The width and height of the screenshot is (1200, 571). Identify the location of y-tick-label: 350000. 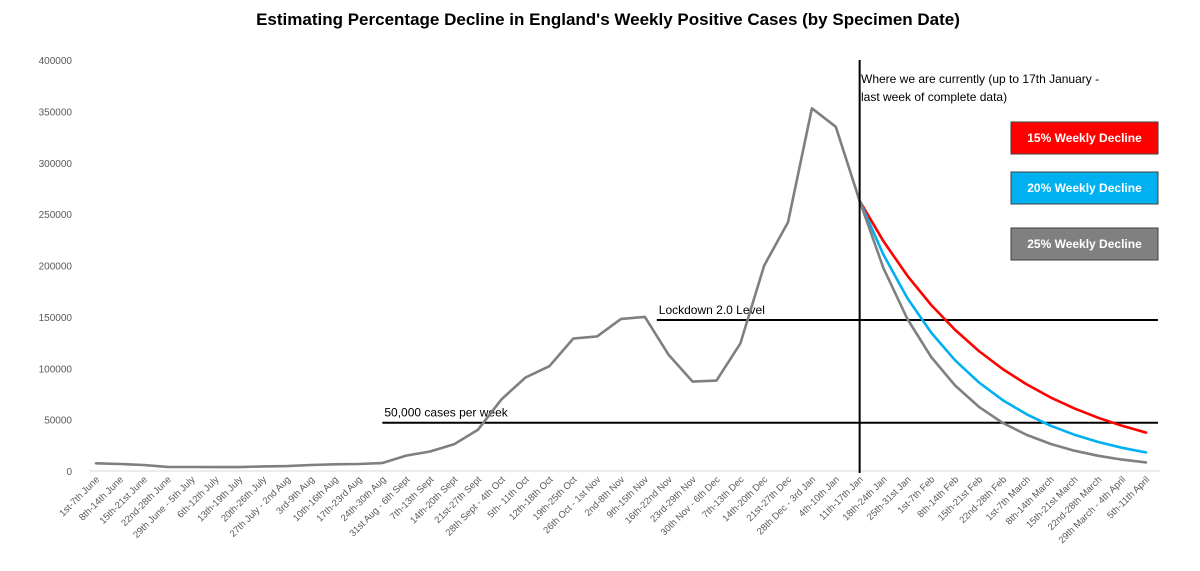
(56, 112).